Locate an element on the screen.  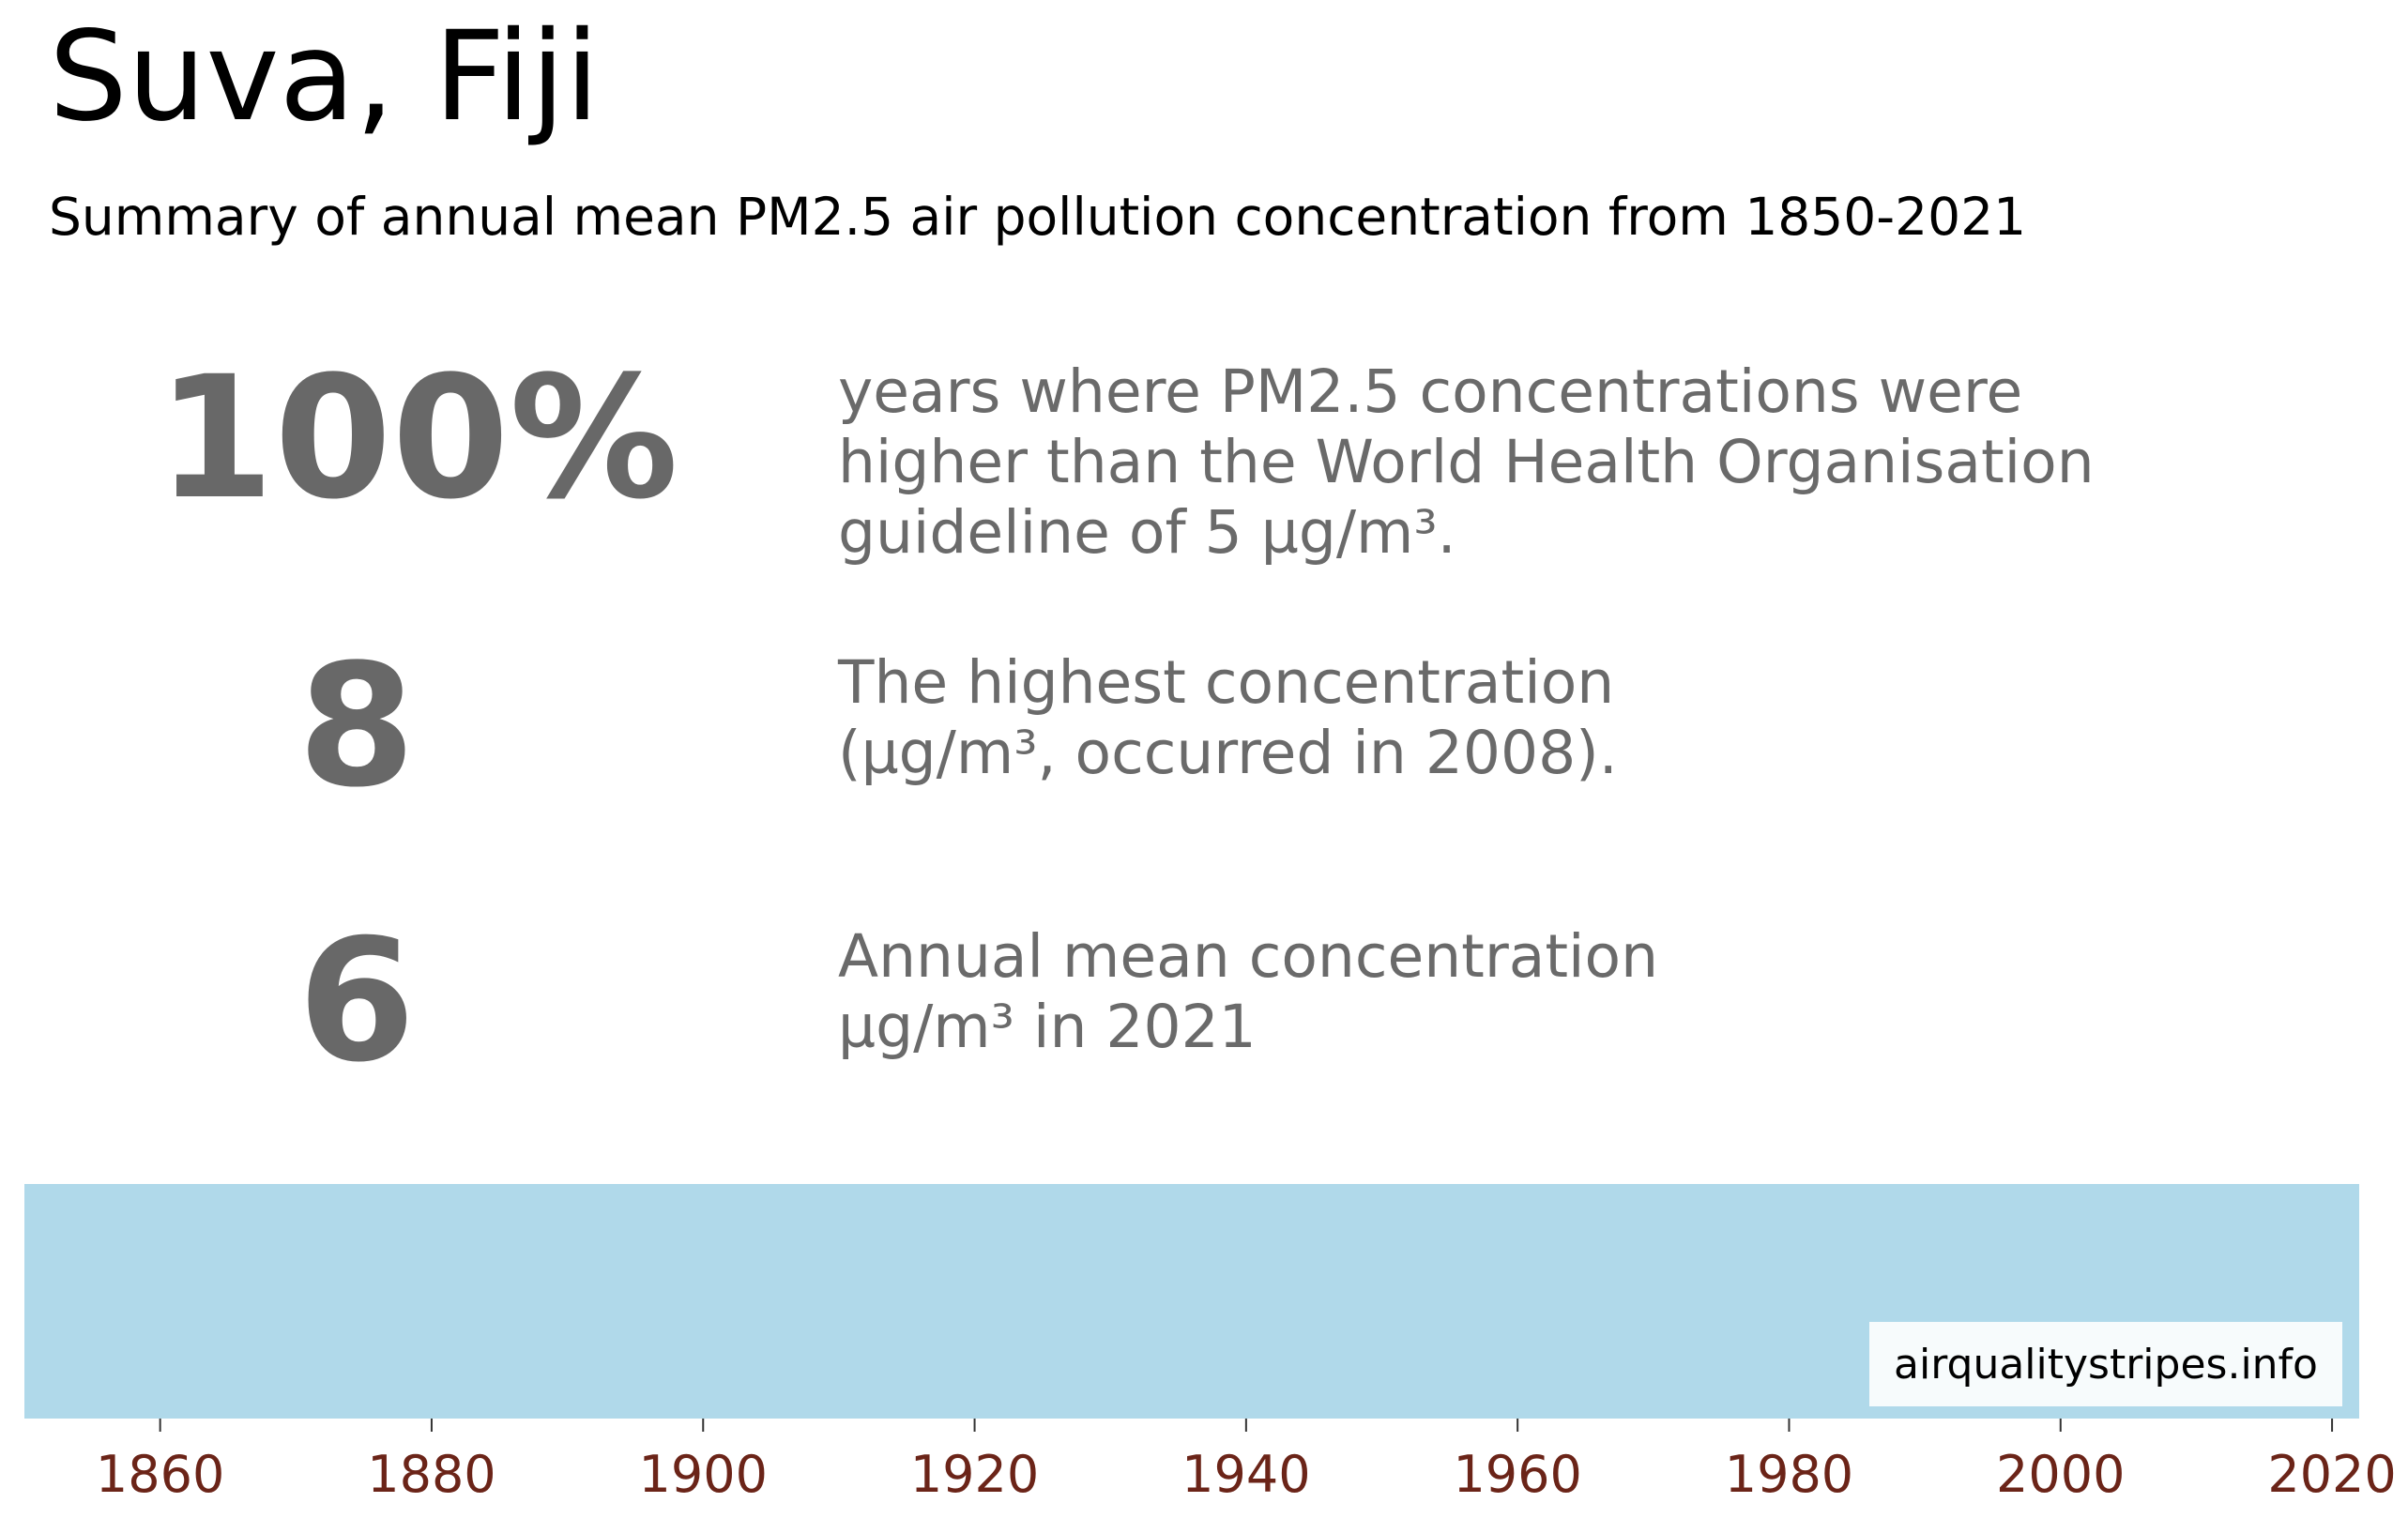
x-tick-label: 2020 is located at coordinates (2331, 1475).